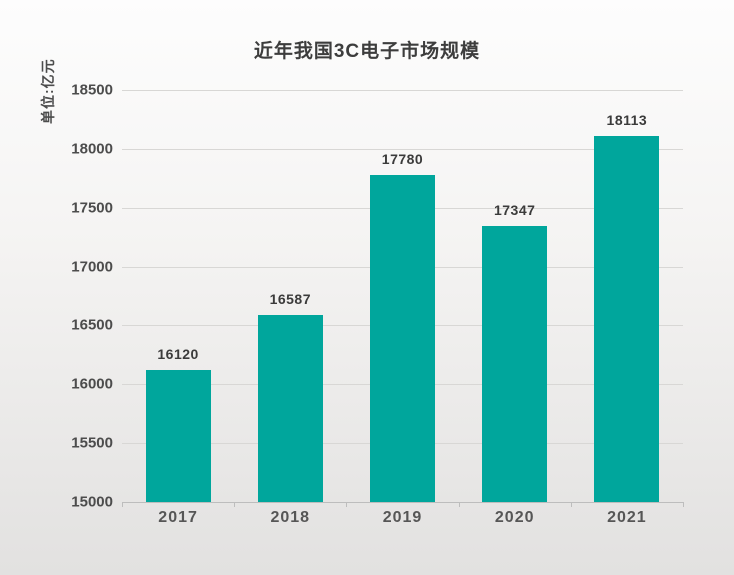 The width and height of the screenshot is (734, 575). What do you see at coordinates (290, 299) in the screenshot?
I see `bar-value-label: 16587` at bounding box center [290, 299].